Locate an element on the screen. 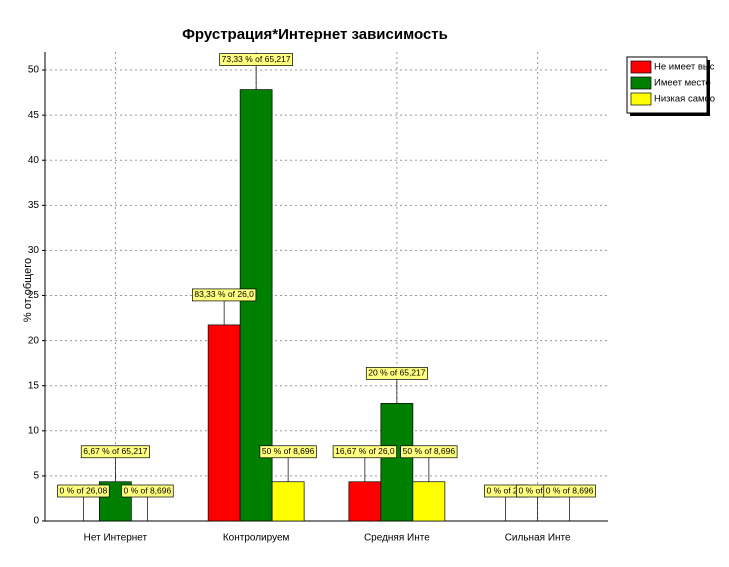  data-label-text: 83,33 % of 26,0 is located at coordinates (224, 294).